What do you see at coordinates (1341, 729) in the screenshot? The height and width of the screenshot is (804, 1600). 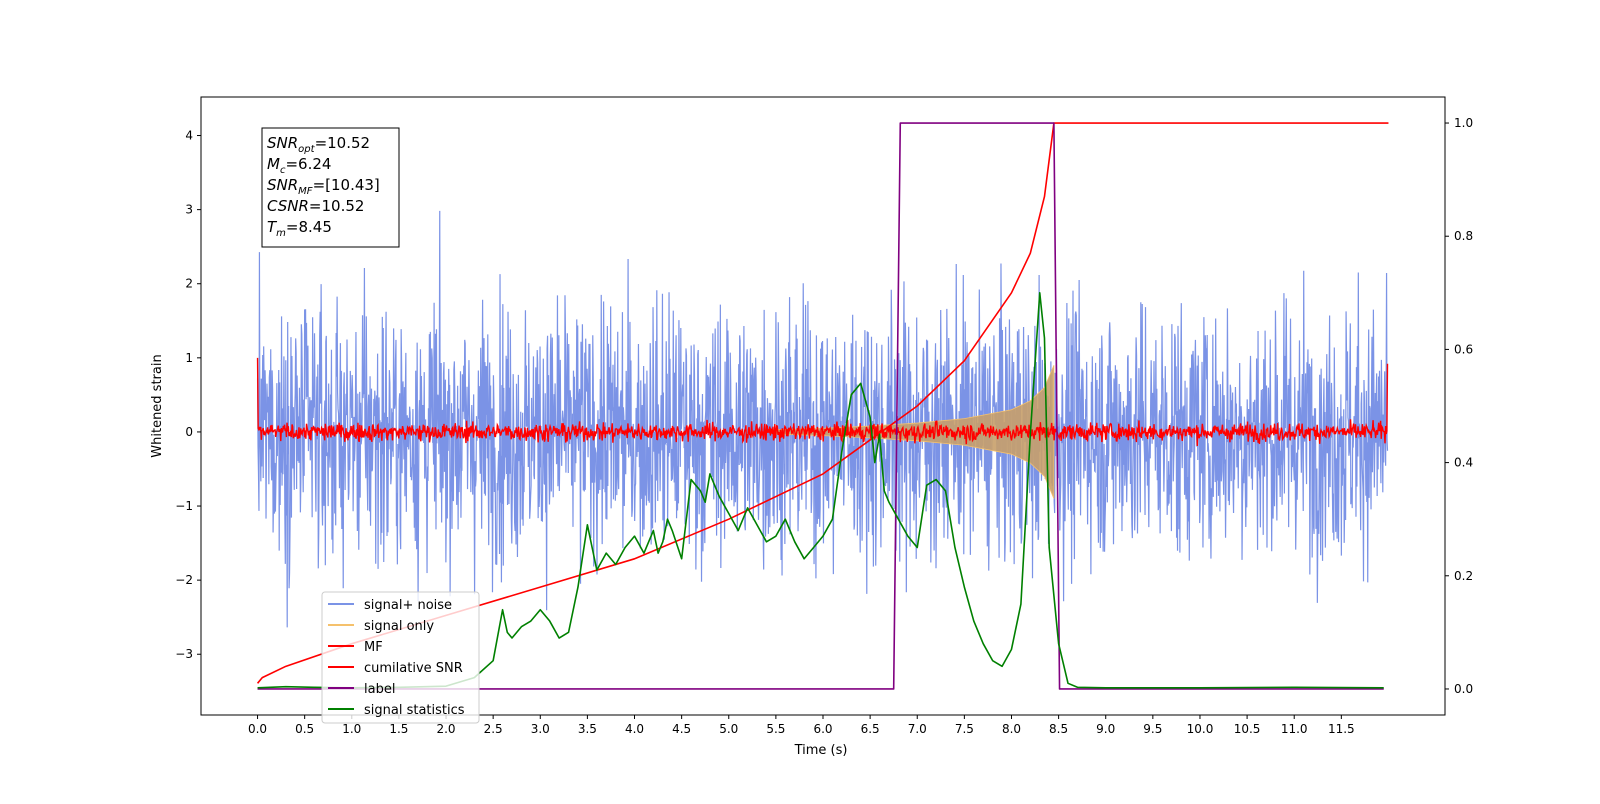 I see `x-tick-label: 11.5` at bounding box center [1341, 729].